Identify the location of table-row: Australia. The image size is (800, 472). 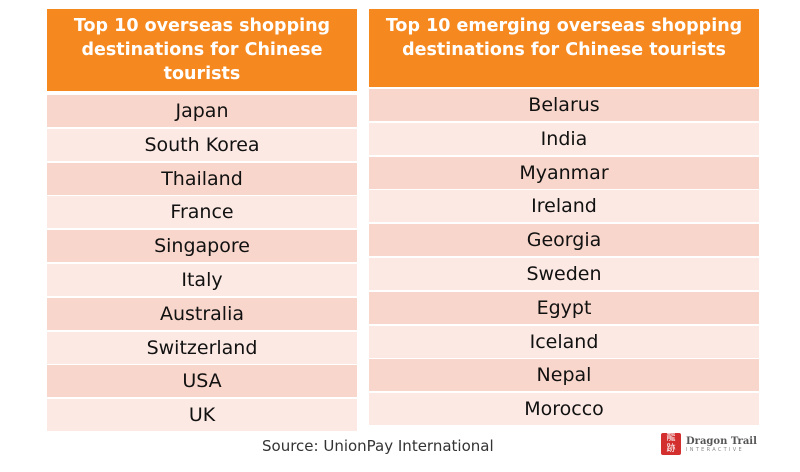
(202, 313).